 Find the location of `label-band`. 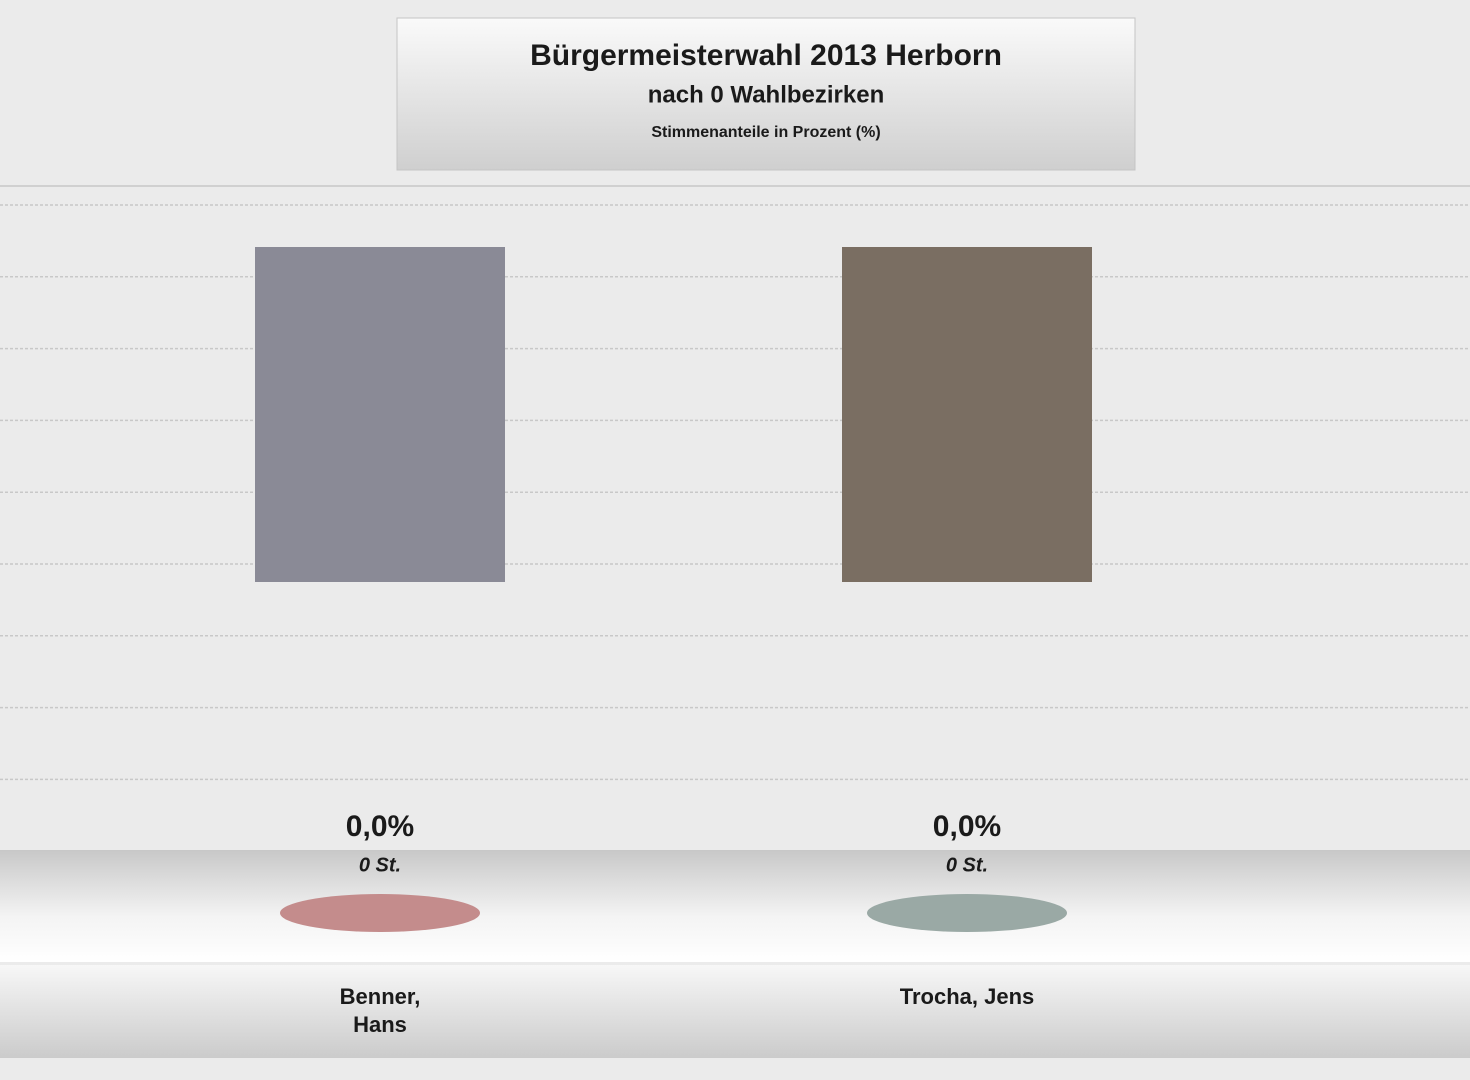

label-band is located at coordinates (735, 1011).